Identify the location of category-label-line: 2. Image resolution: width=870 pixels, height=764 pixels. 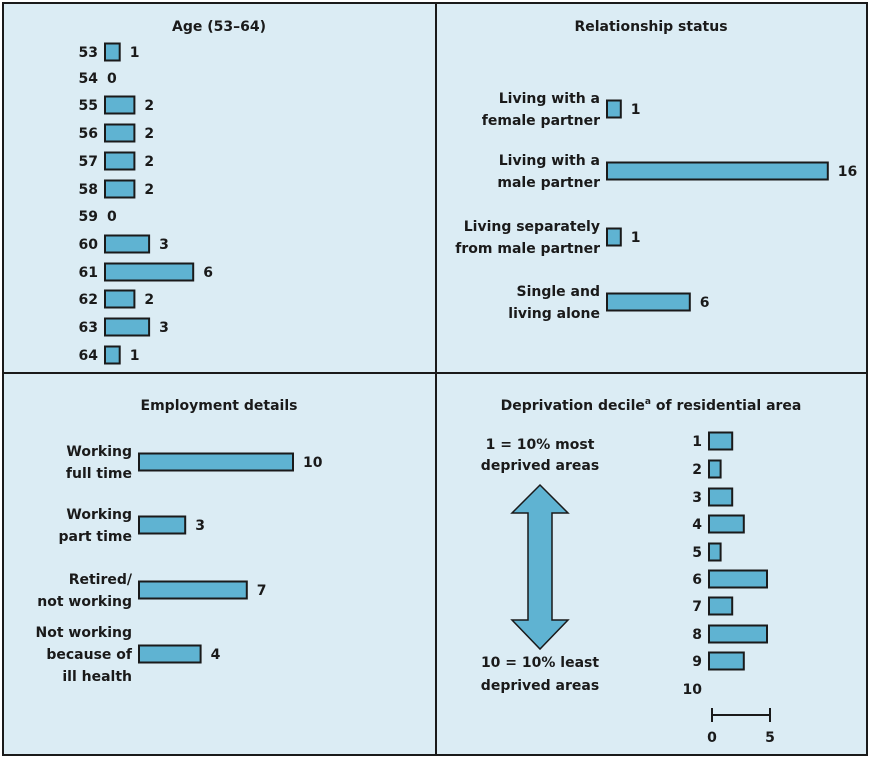
(697, 470).